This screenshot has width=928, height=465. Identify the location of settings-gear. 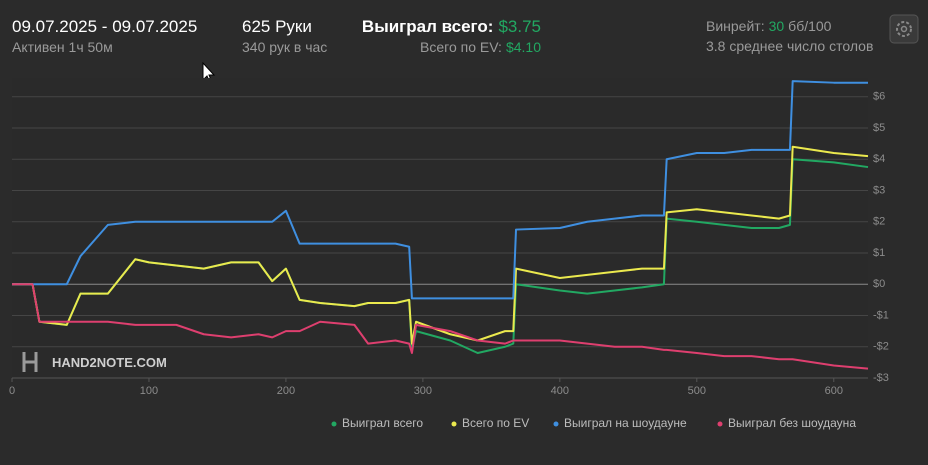
(904, 29).